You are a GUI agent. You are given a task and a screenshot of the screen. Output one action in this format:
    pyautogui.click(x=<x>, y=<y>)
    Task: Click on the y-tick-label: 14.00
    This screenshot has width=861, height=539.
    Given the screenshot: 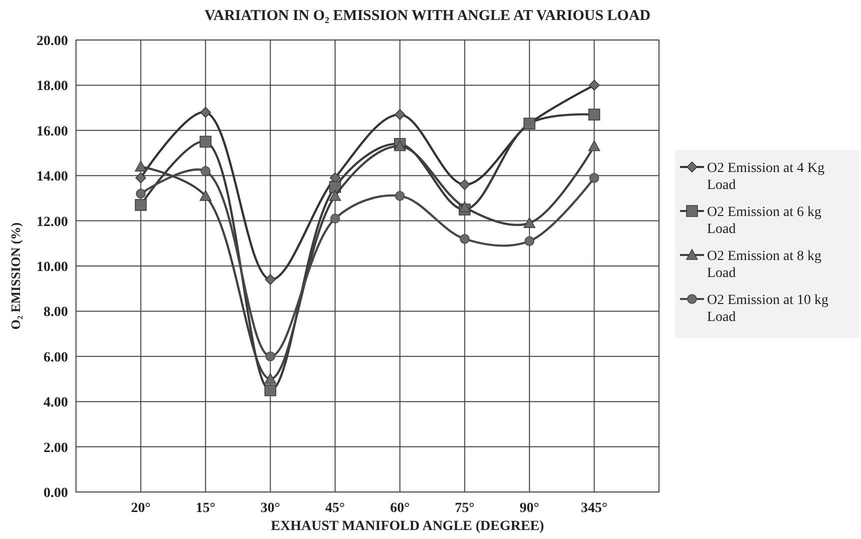 What is the action you would take?
    pyautogui.click(x=52, y=177)
    